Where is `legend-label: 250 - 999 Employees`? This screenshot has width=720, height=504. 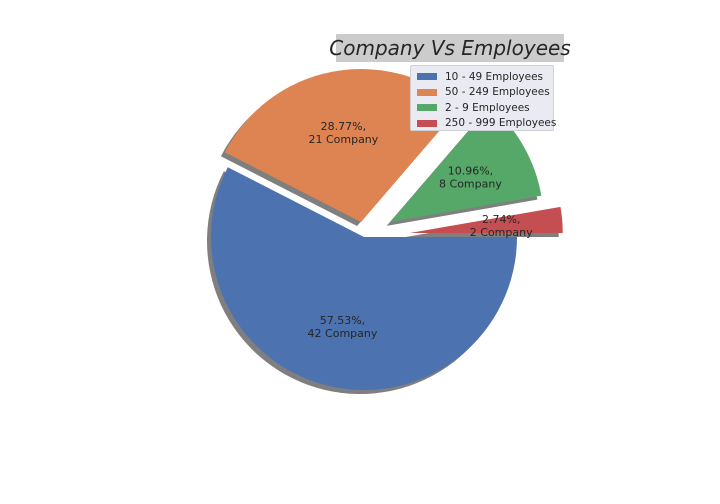 legend-label: 250 - 999 Employees is located at coordinates (501, 123).